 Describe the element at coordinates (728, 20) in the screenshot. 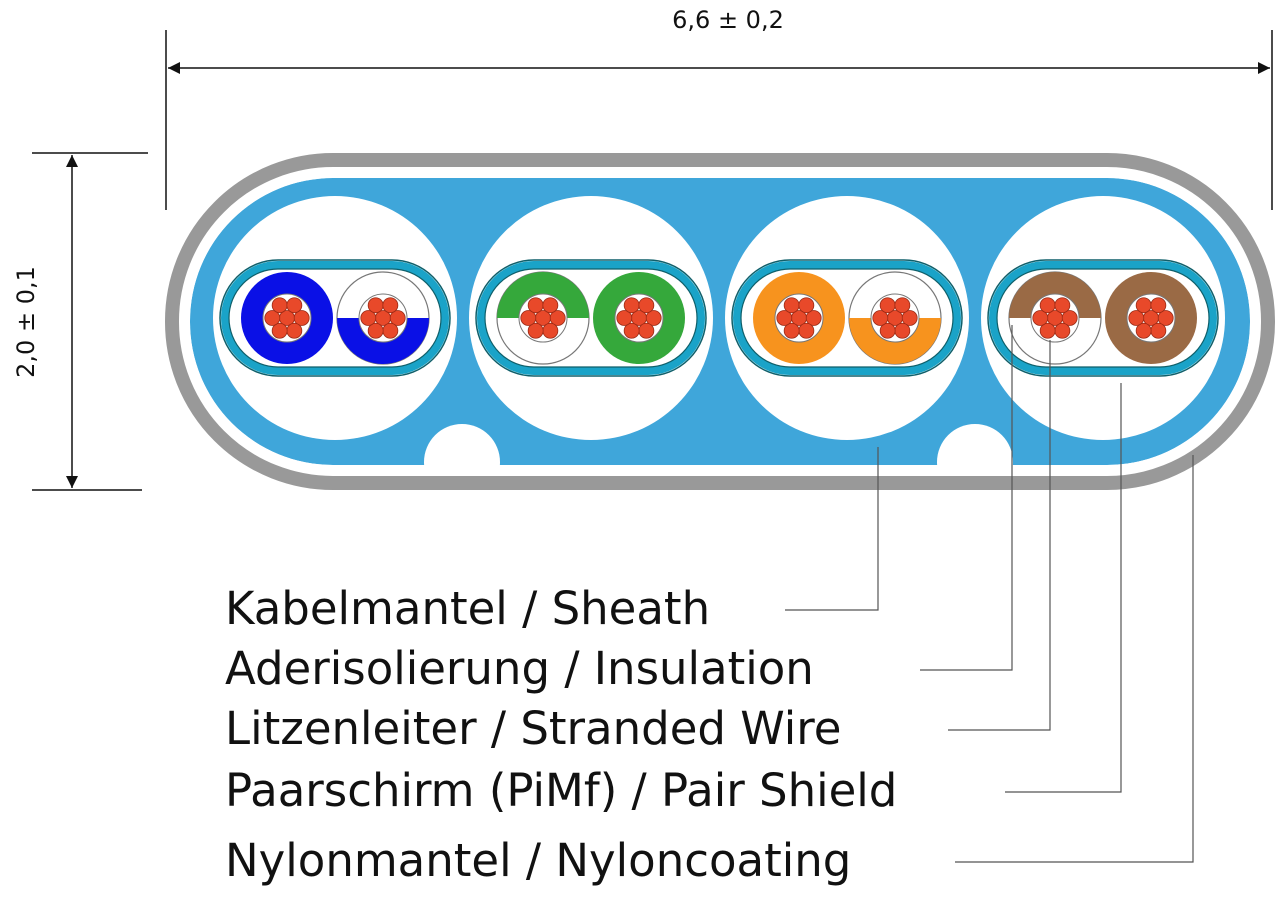

I see `width-label: 6,6 ± 0,2` at that location.